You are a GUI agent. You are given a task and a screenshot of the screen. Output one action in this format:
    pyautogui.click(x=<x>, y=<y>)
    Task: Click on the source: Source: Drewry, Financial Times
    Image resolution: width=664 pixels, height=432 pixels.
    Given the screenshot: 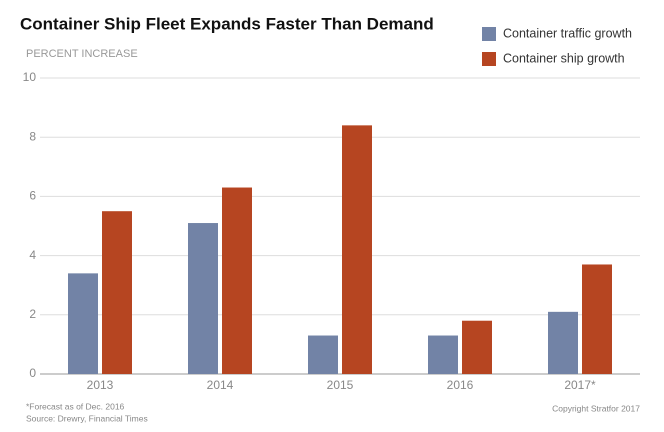 What is the action you would take?
    pyautogui.click(x=87, y=418)
    